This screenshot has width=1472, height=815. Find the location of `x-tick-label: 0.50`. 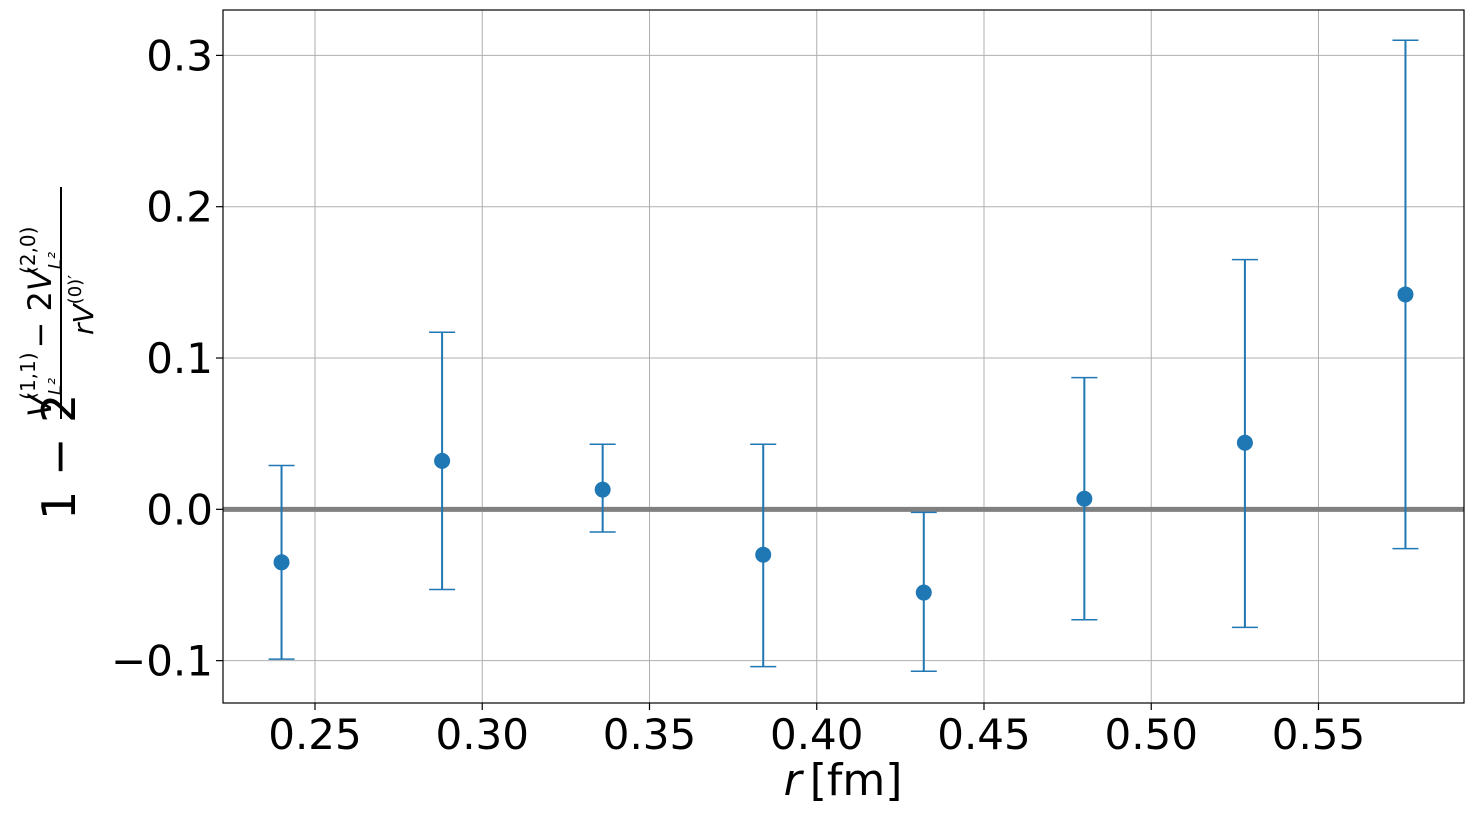

x-tick-label: 0.50 is located at coordinates (1151, 734).